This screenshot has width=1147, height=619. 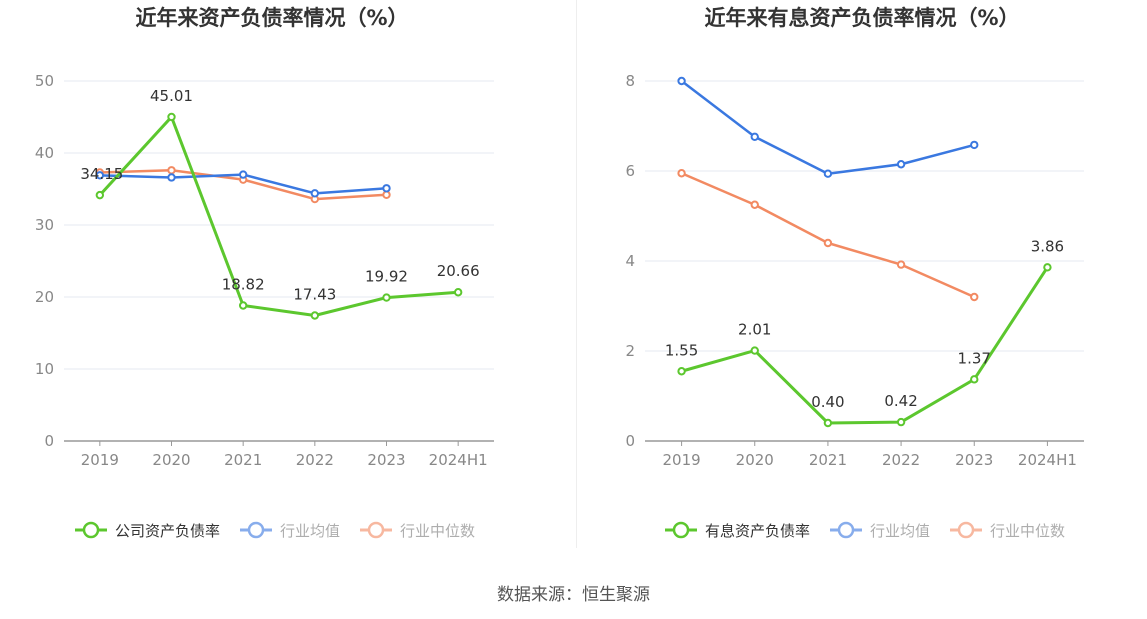 I want to click on y-tick-label: 8, so click(x=630, y=81).